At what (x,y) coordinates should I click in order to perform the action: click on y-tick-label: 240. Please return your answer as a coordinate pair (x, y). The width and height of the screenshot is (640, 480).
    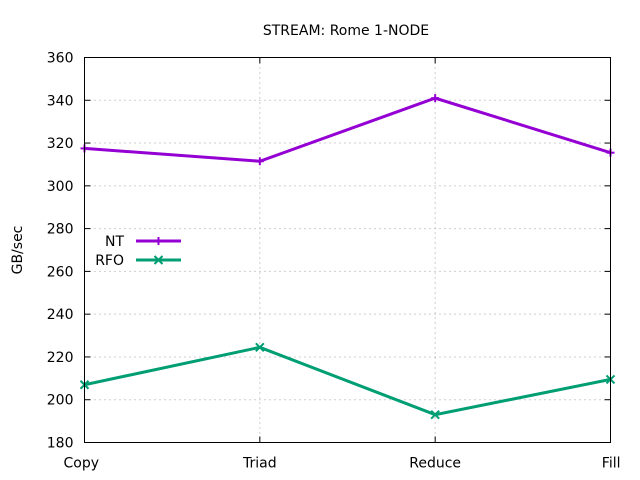
    Looking at the image, I should click on (60, 315).